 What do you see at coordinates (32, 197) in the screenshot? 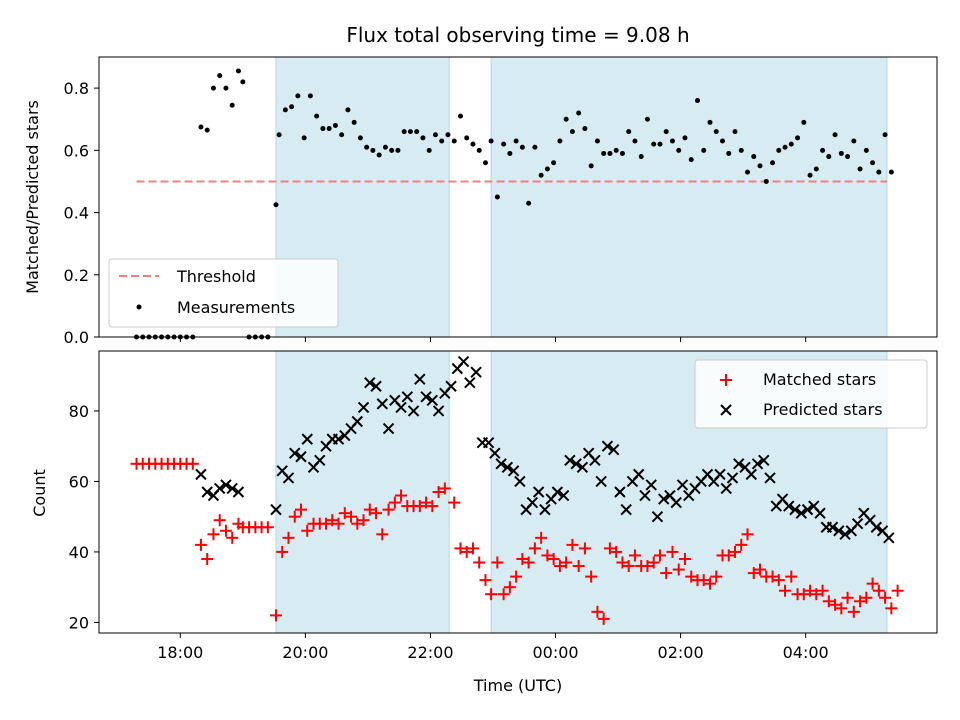
I see `top-y-axis-label: Matched/Predicted stars` at bounding box center [32, 197].